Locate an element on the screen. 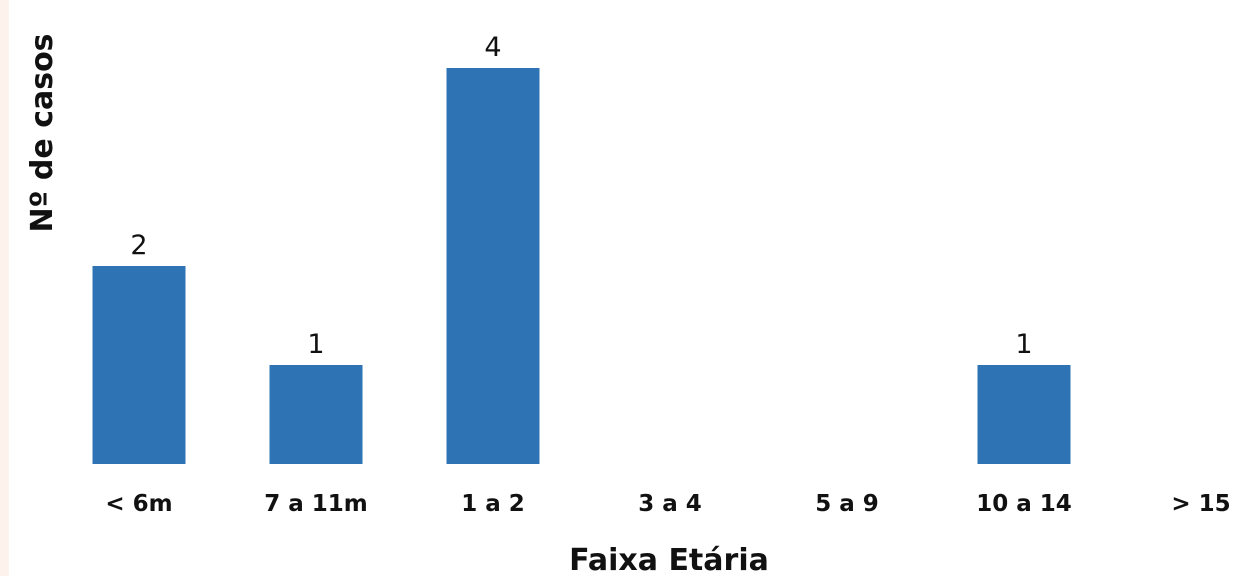  x-tick-label-4: 5 a 9 is located at coordinates (847, 504).